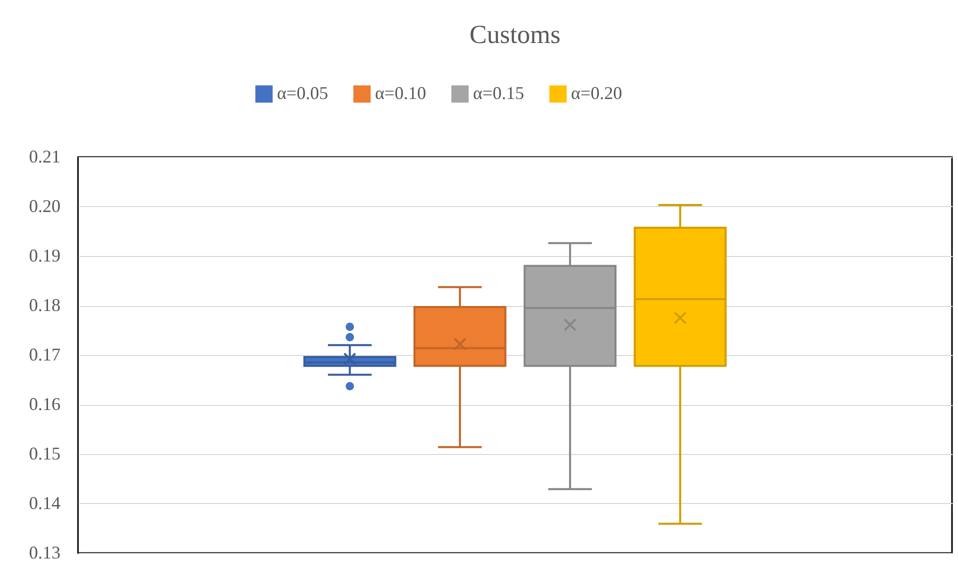 This screenshot has width=958, height=579. I want to click on y-tick-label: 0.17, so click(44, 354).